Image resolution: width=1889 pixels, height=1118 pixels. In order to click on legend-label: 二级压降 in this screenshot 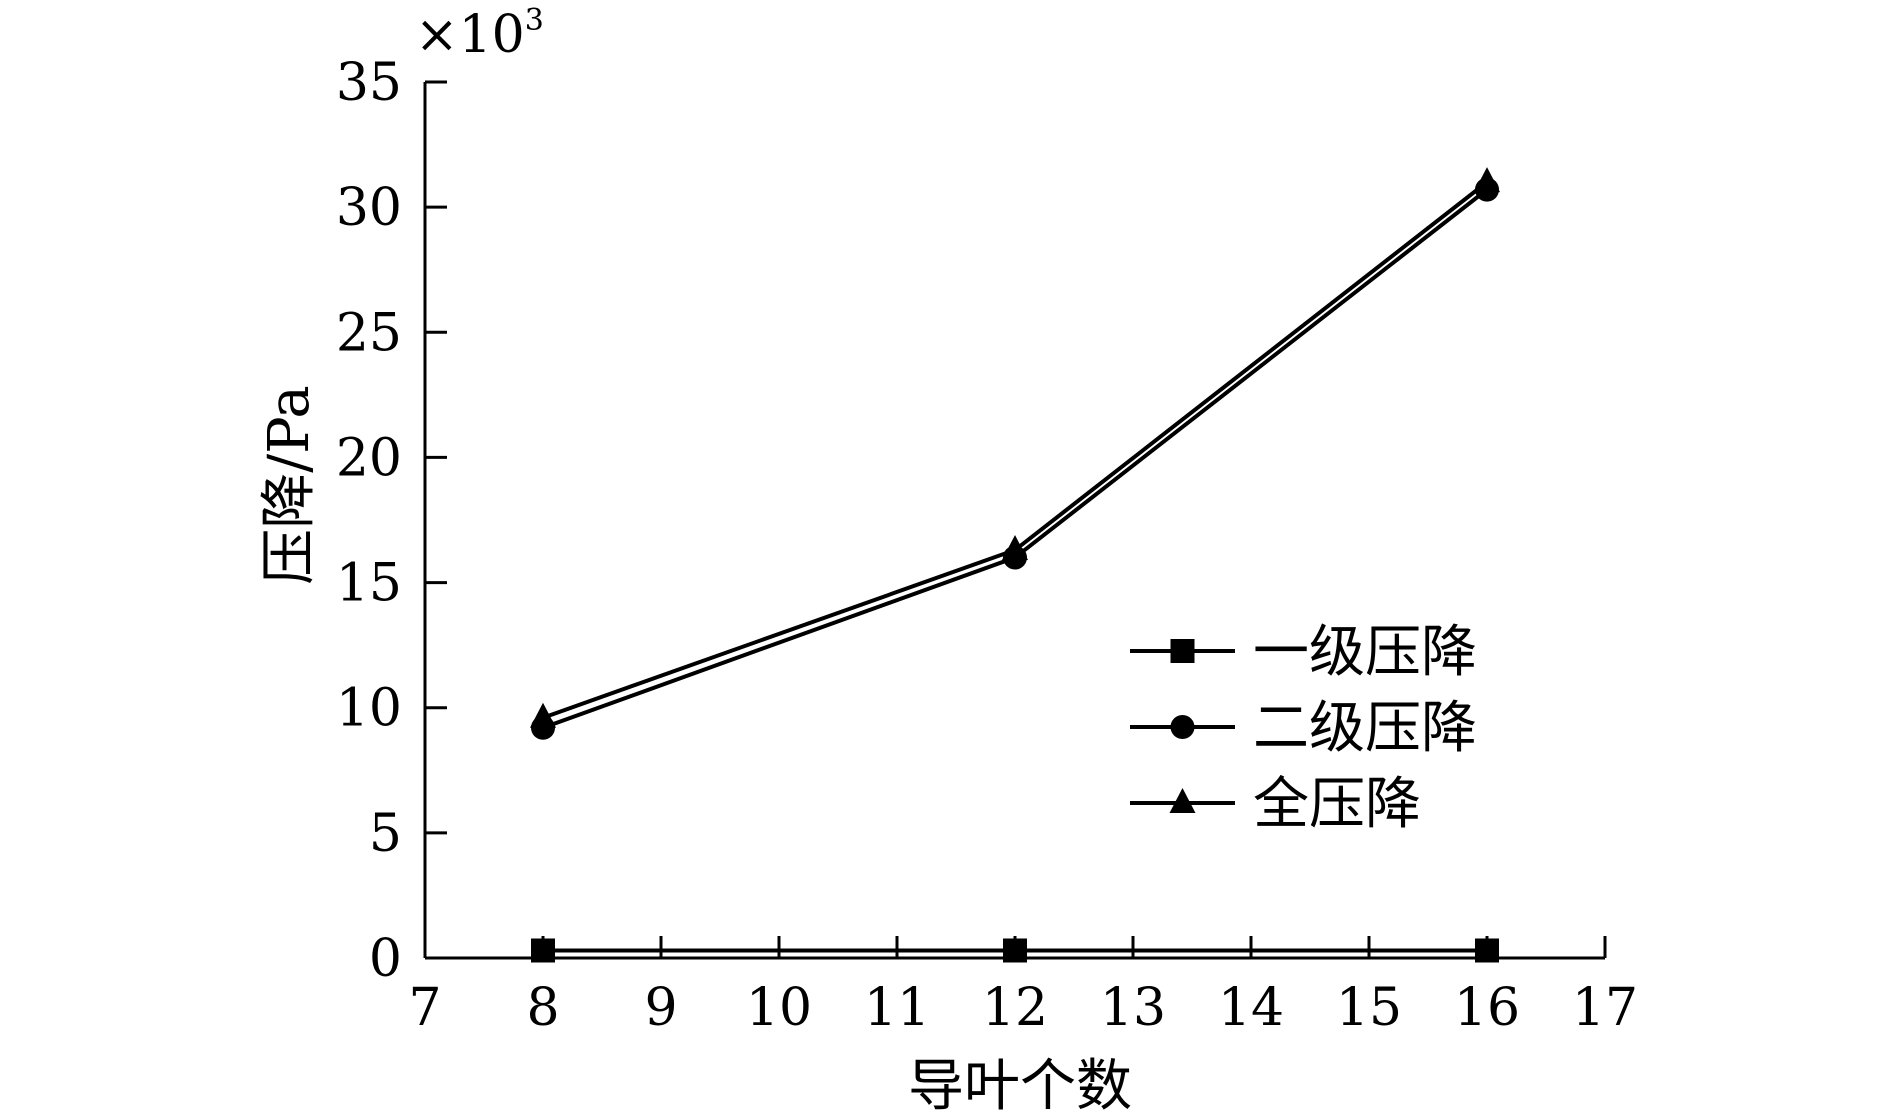, I will do `click(1365, 728)`.